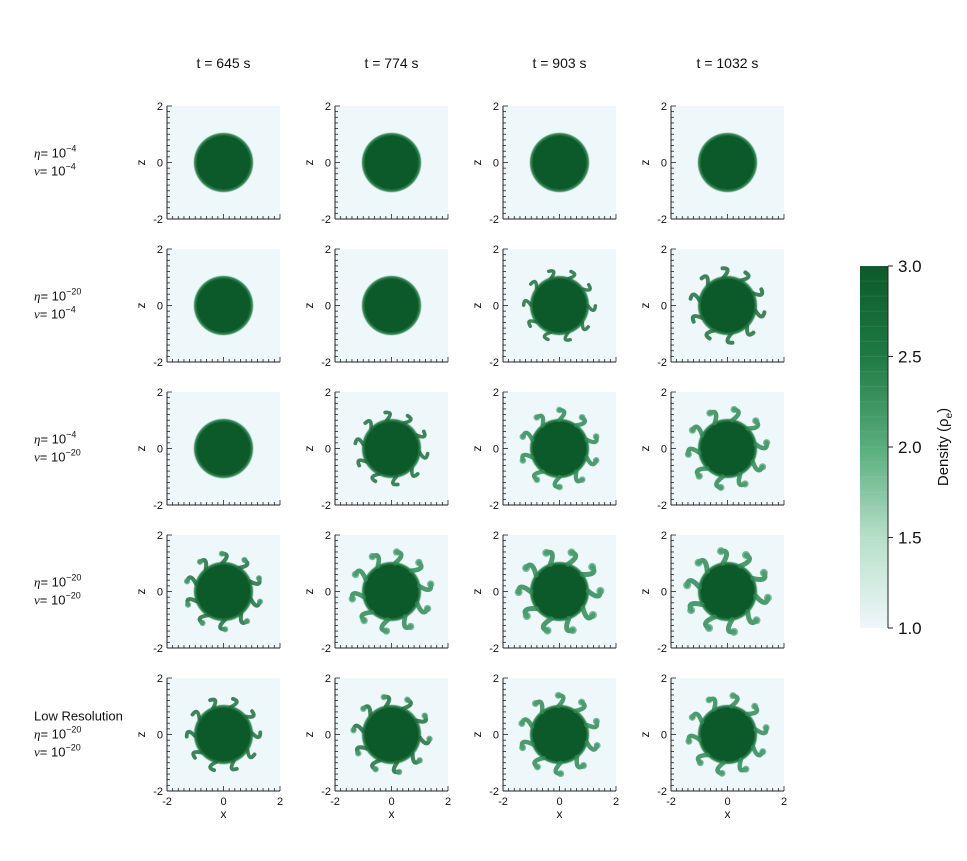 The height and width of the screenshot is (861, 967). What do you see at coordinates (907, 447) in the screenshot?
I see `colorbar: 3.0 2.5 2.0 1.5 1.0 Density (ρe)` at bounding box center [907, 447].